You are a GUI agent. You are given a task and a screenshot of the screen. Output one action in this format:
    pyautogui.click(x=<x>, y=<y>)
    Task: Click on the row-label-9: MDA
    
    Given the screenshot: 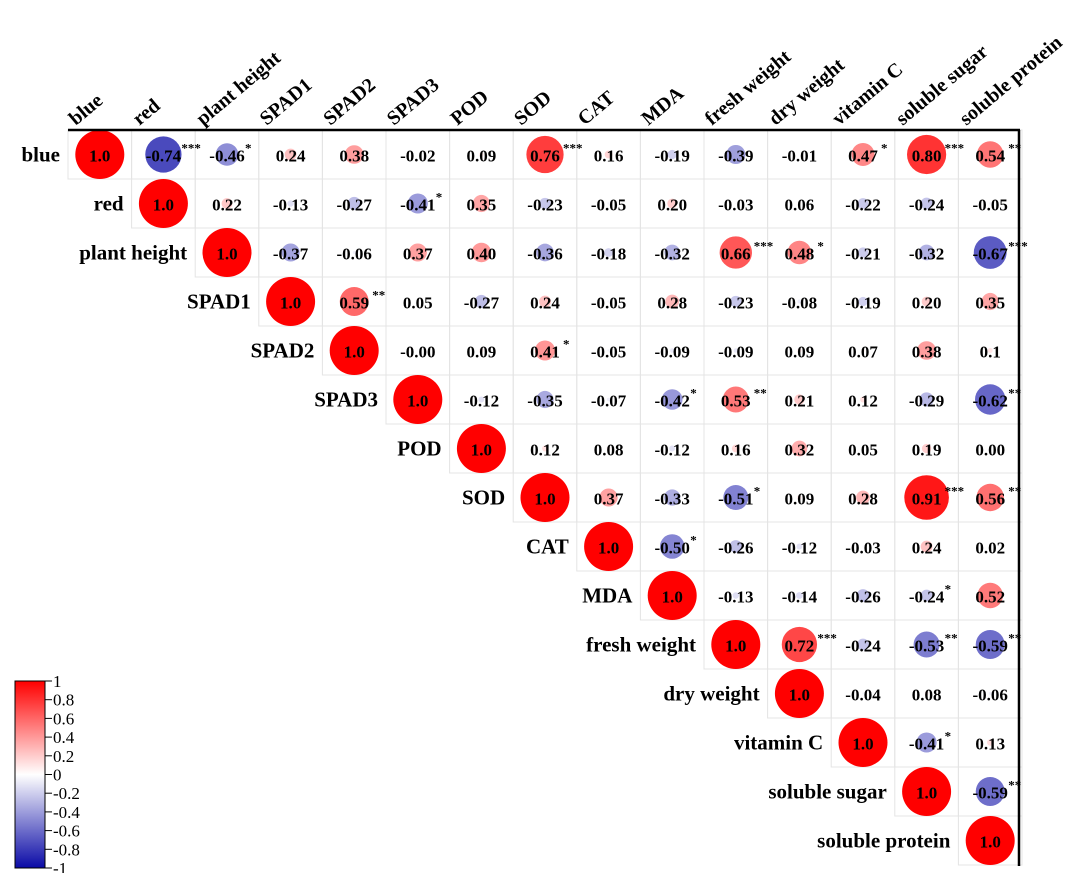 What is the action you would take?
    pyautogui.click(x=607, y=596)
    